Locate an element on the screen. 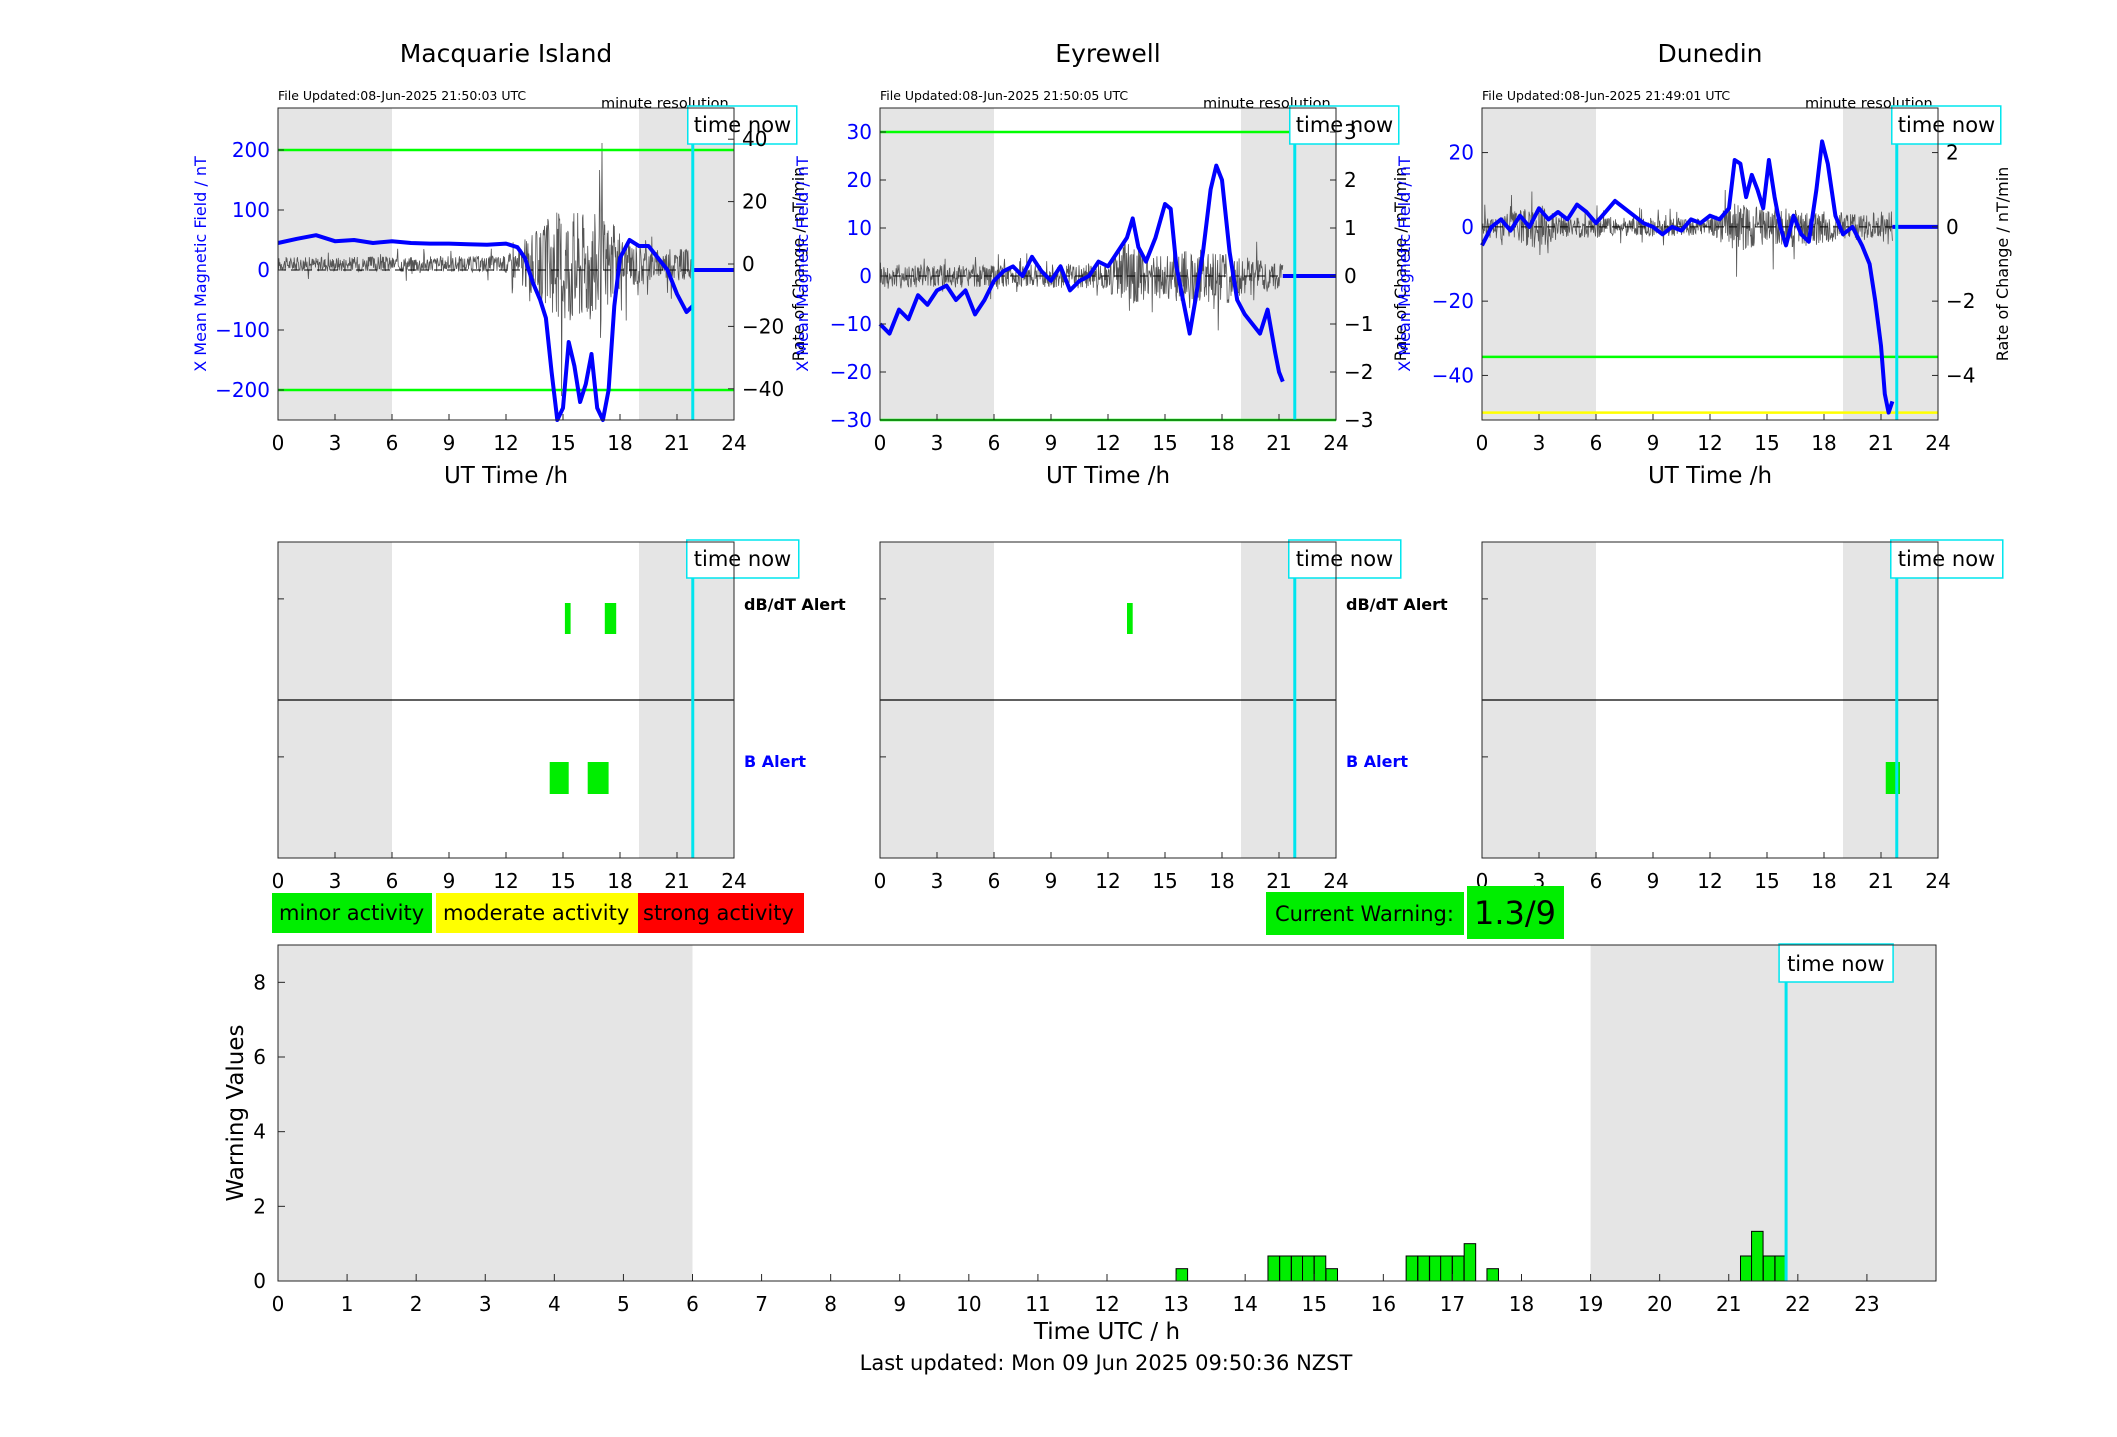 This screenshot has width=2117, height=1437. current-warning-label-box is located at coordinates (1365, 913).